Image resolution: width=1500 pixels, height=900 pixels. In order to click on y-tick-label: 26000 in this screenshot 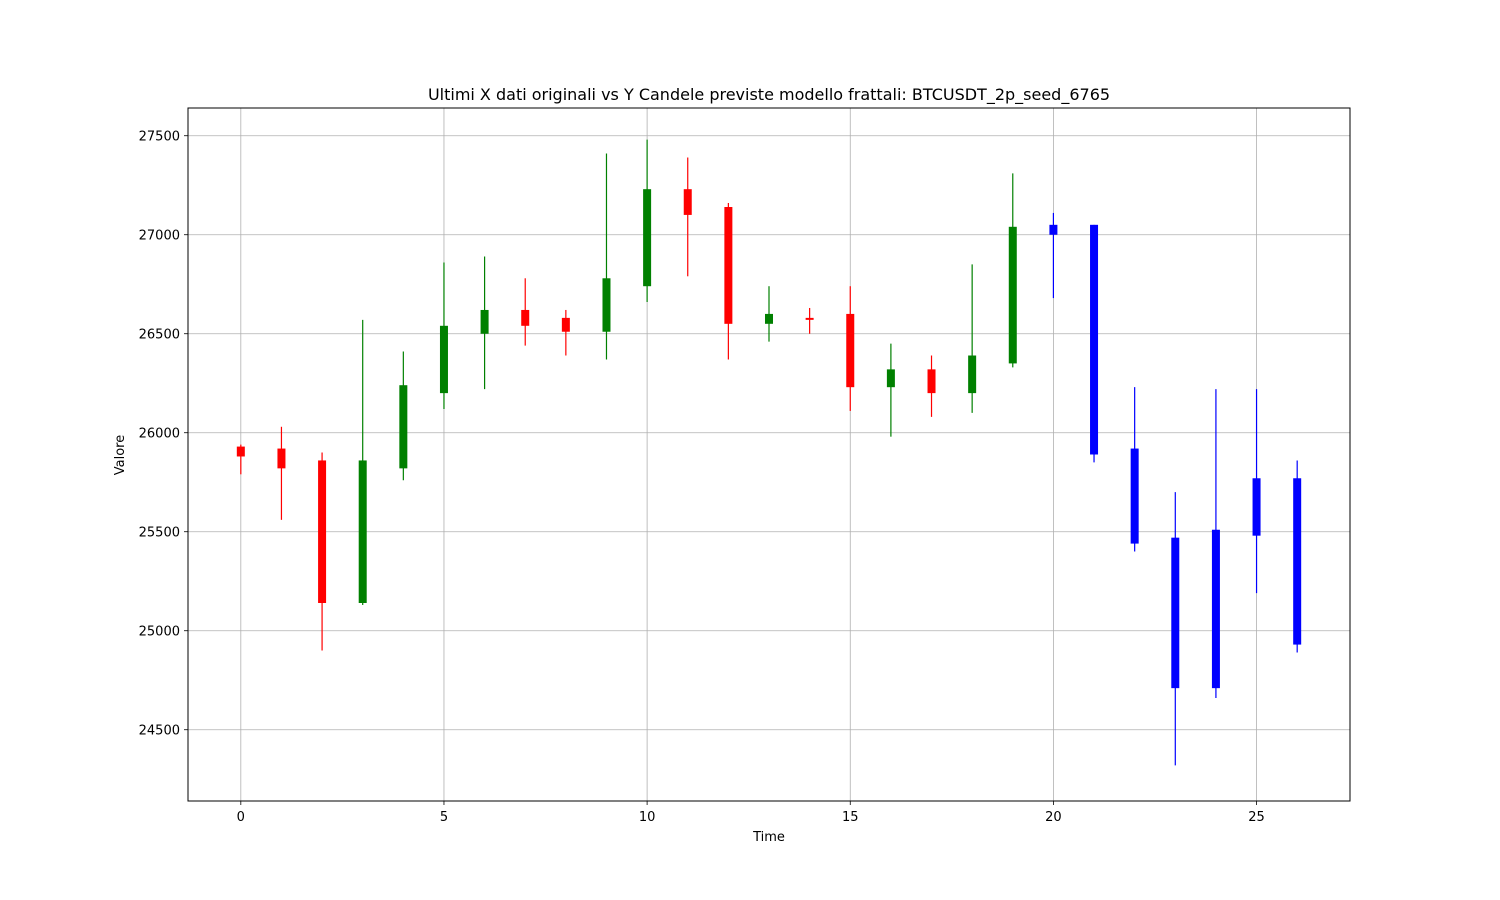, I will do `click(159, 434)`.